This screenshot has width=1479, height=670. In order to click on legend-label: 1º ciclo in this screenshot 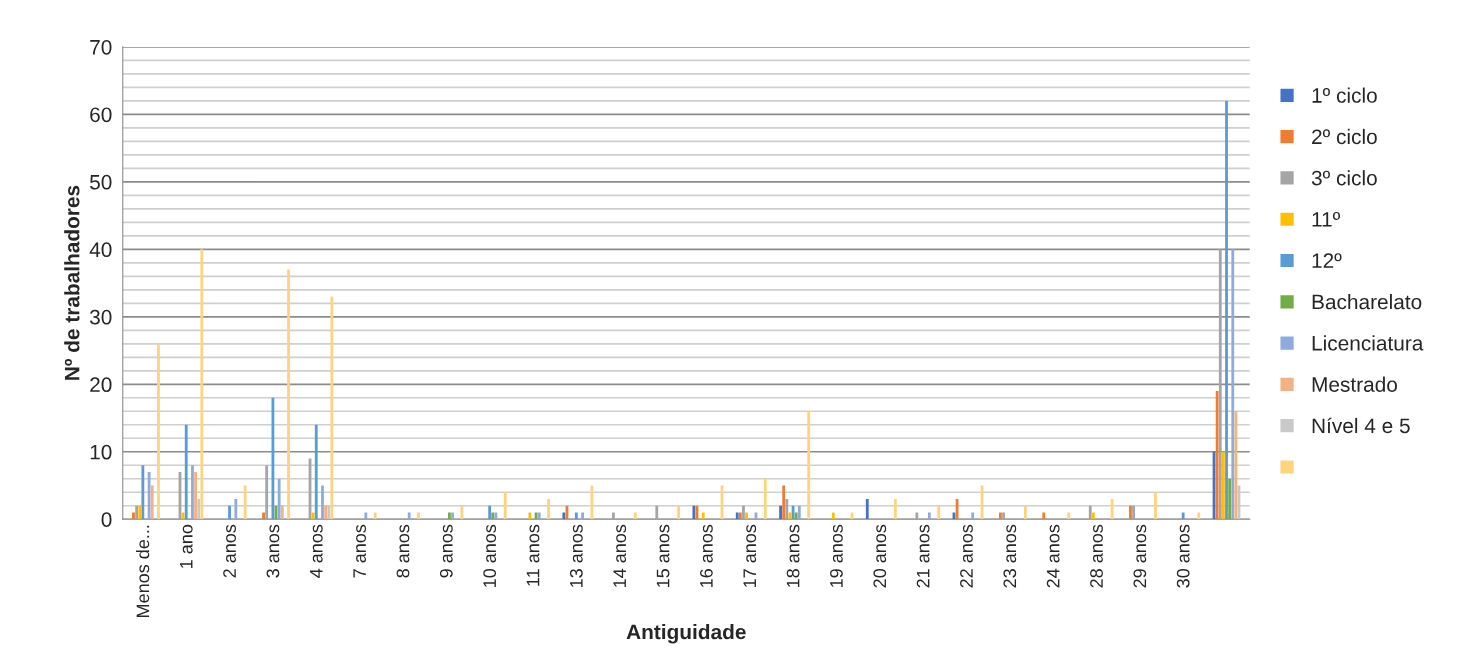, I will do `click(1344, 95)`.